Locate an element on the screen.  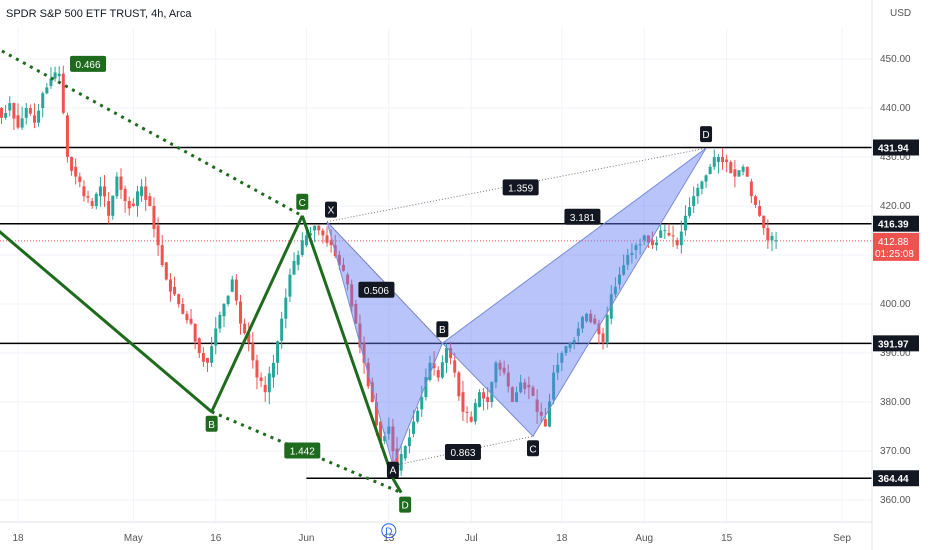
price-level-tag-bg is located at coordinates (896, 223).